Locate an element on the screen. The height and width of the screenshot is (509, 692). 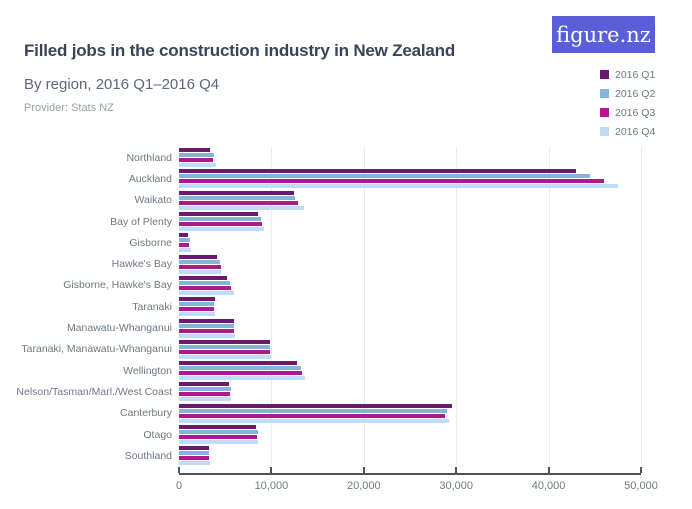
category-label: Manawatu-Whanganui is located at coordinates (119, 328).